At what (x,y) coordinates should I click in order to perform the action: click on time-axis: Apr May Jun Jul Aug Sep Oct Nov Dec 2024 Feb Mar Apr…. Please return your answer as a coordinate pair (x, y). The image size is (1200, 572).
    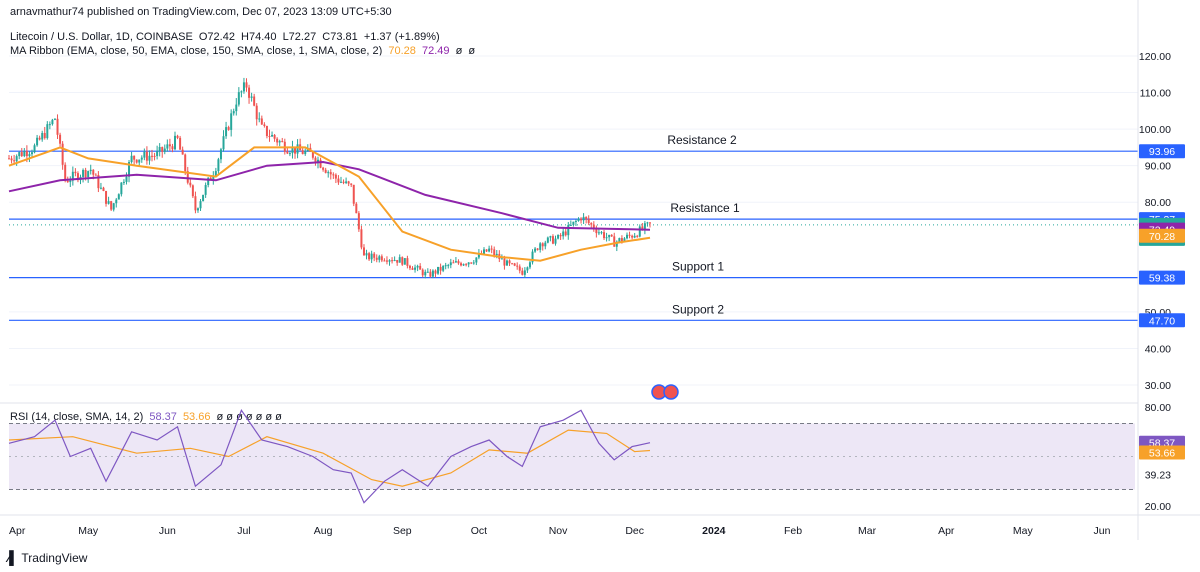
    Looking at the image, I should click on (560, 531).